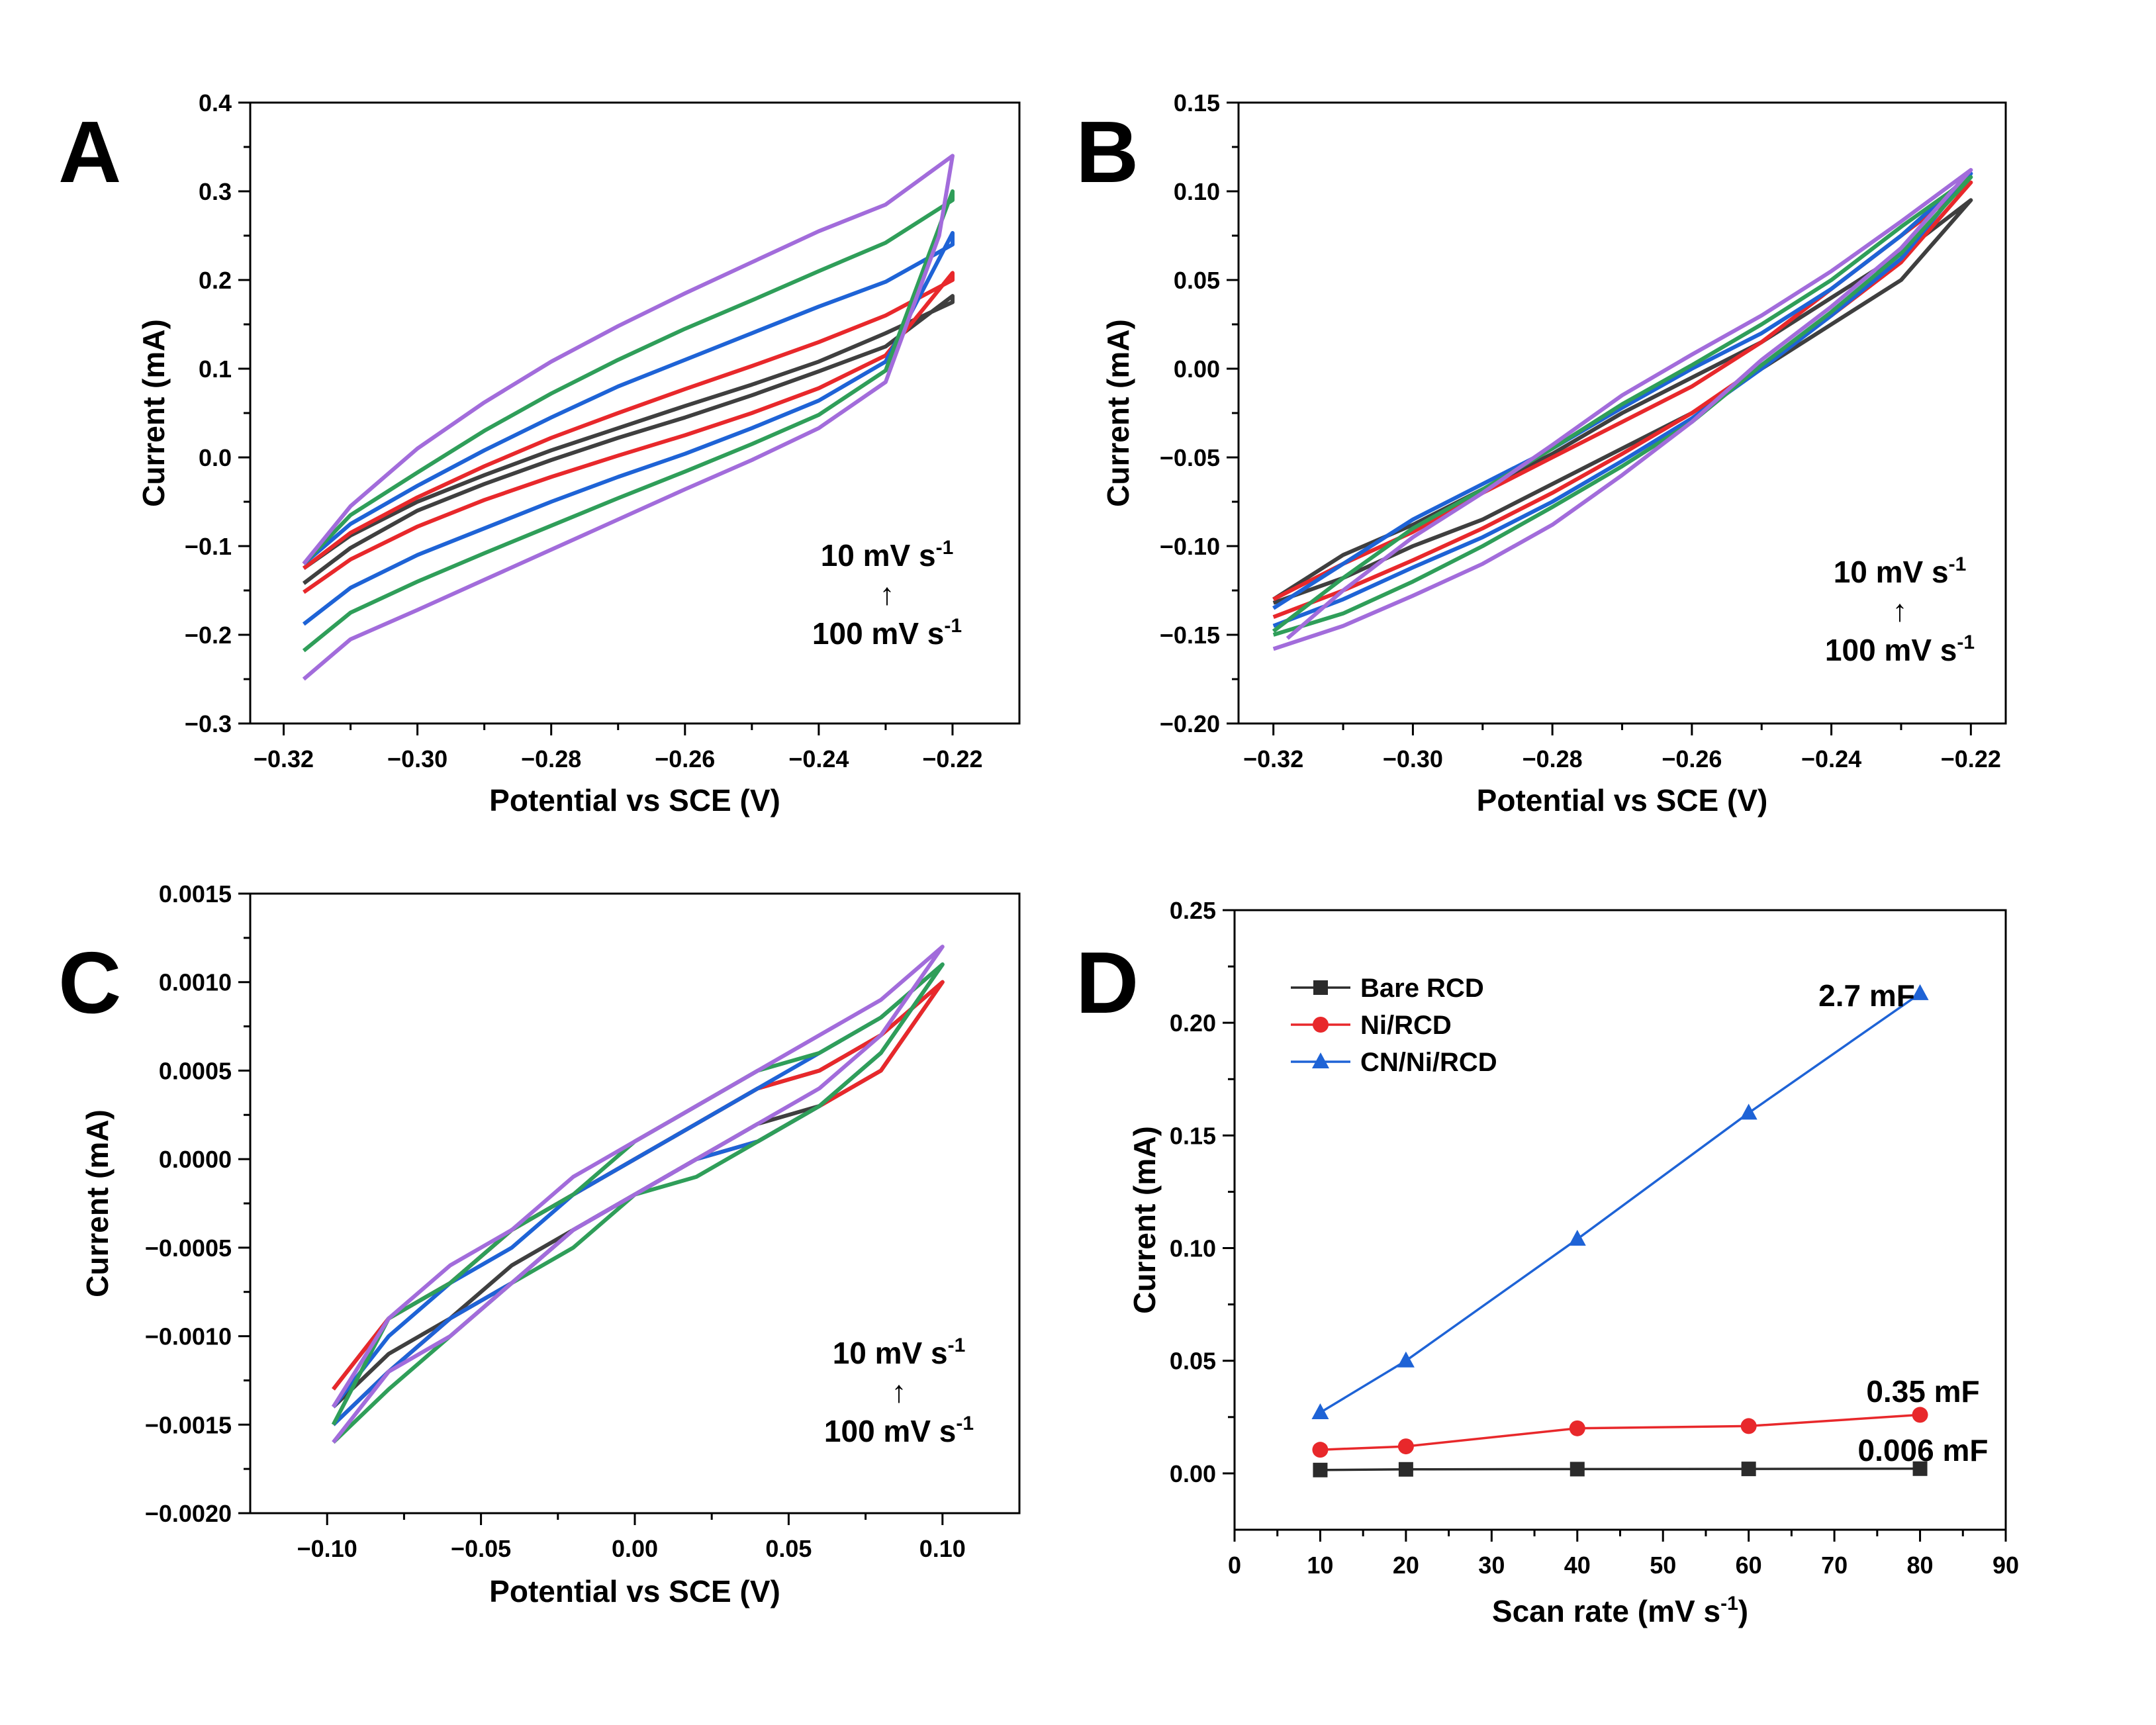 The height and width of the screenshot is (1725, 2156). I want to click on annotation-bottom-sup: -1, so click(1966, 642).